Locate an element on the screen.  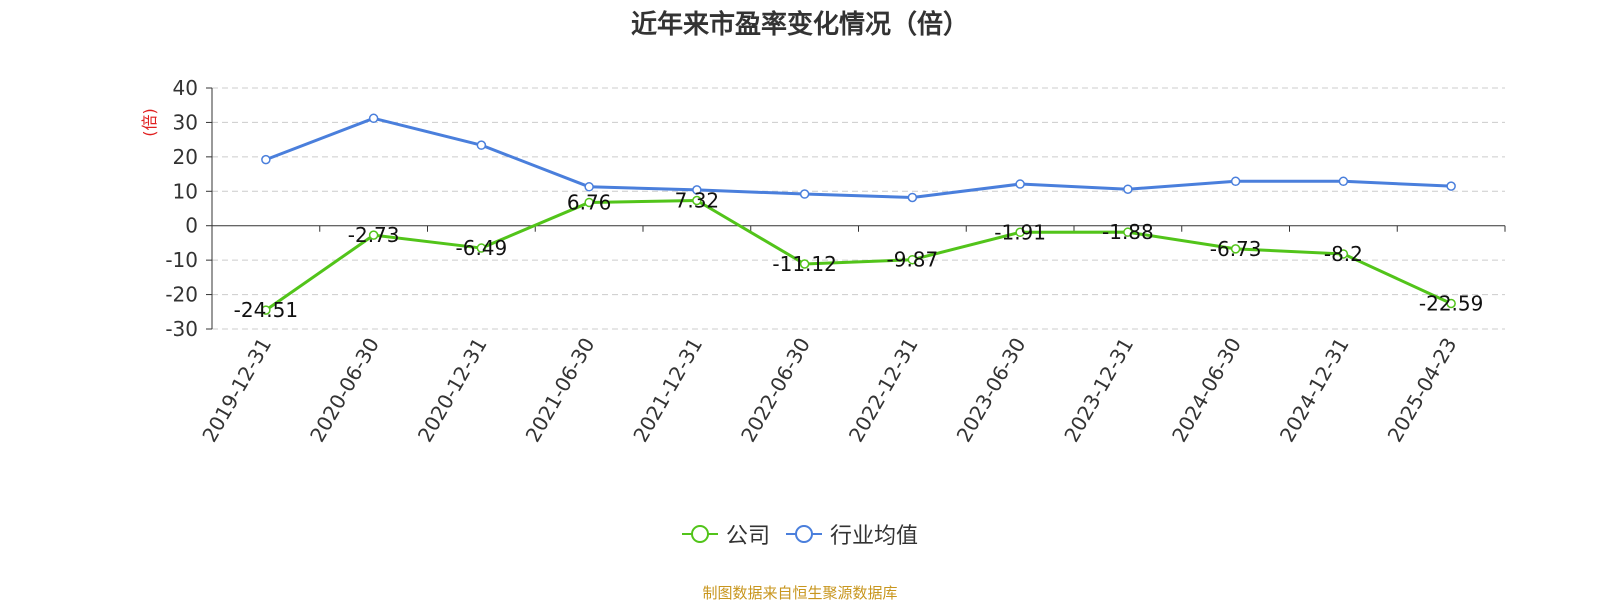
y-tick-label: -30 is located at coordinates (181, 329).